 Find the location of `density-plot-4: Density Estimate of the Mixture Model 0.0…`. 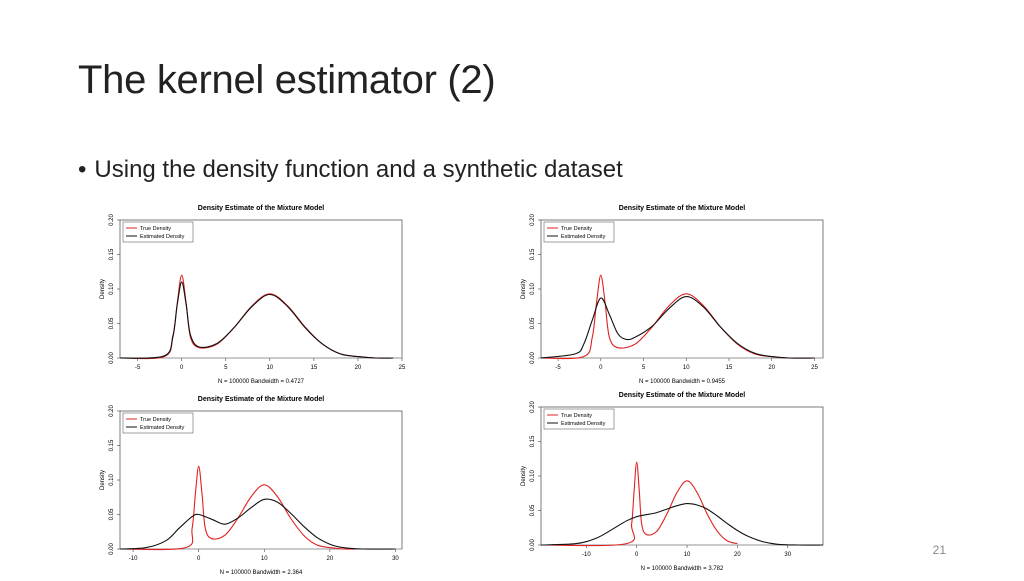

density-plot-4: Density Estimate of the Mixture Model 0.0… is located at coordinates (673, 482).